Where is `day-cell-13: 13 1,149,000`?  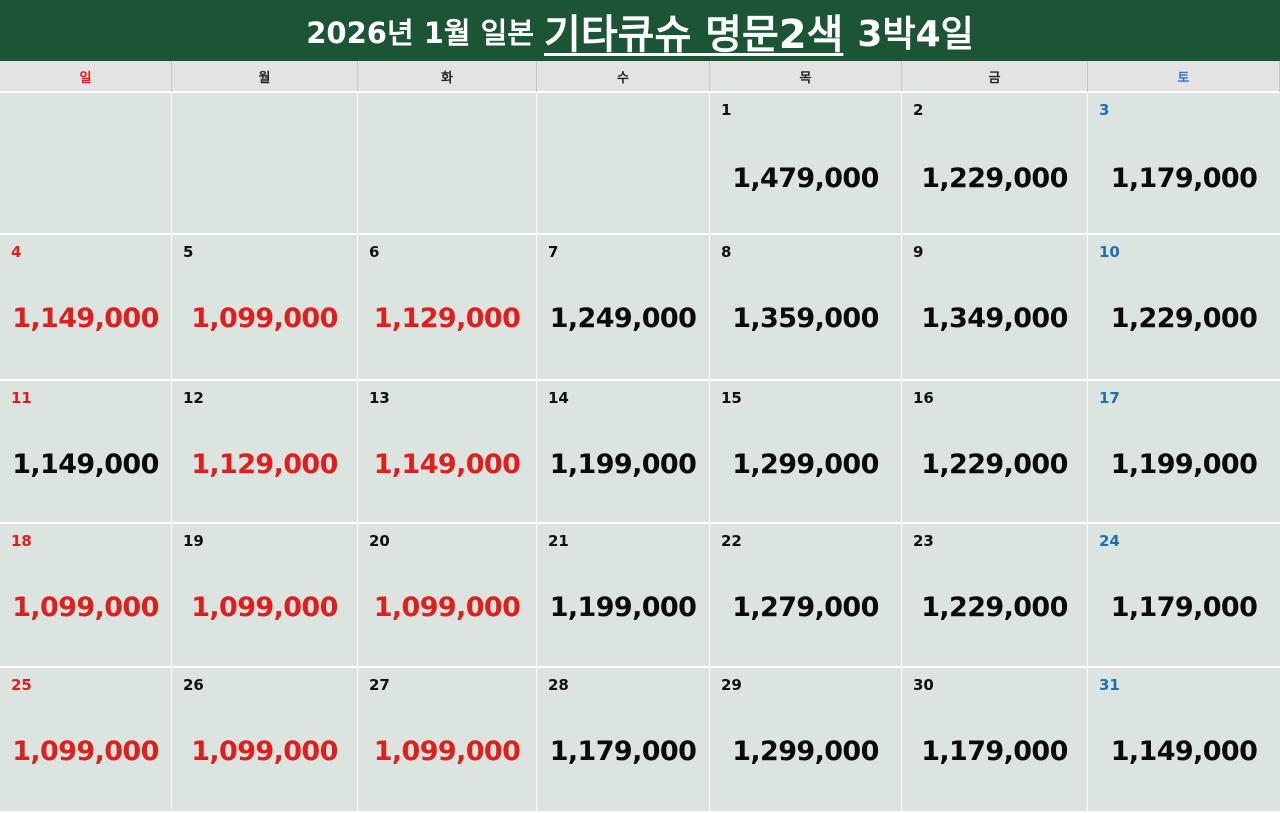 day-cell-13: 13 1,149,000 is located at coordinates (447, 452).